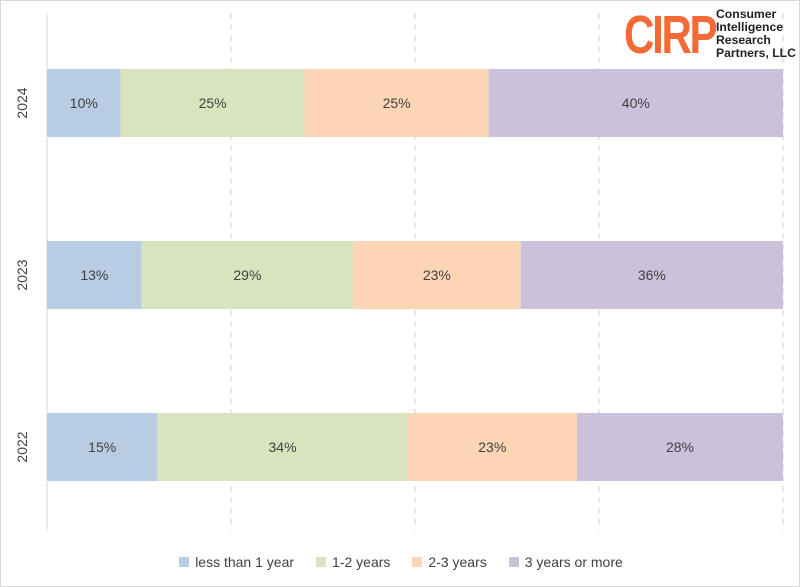  Describe the element at coordinates (245, 562) in the screenshot. I see `legend-label: less than 1 year` at that location.